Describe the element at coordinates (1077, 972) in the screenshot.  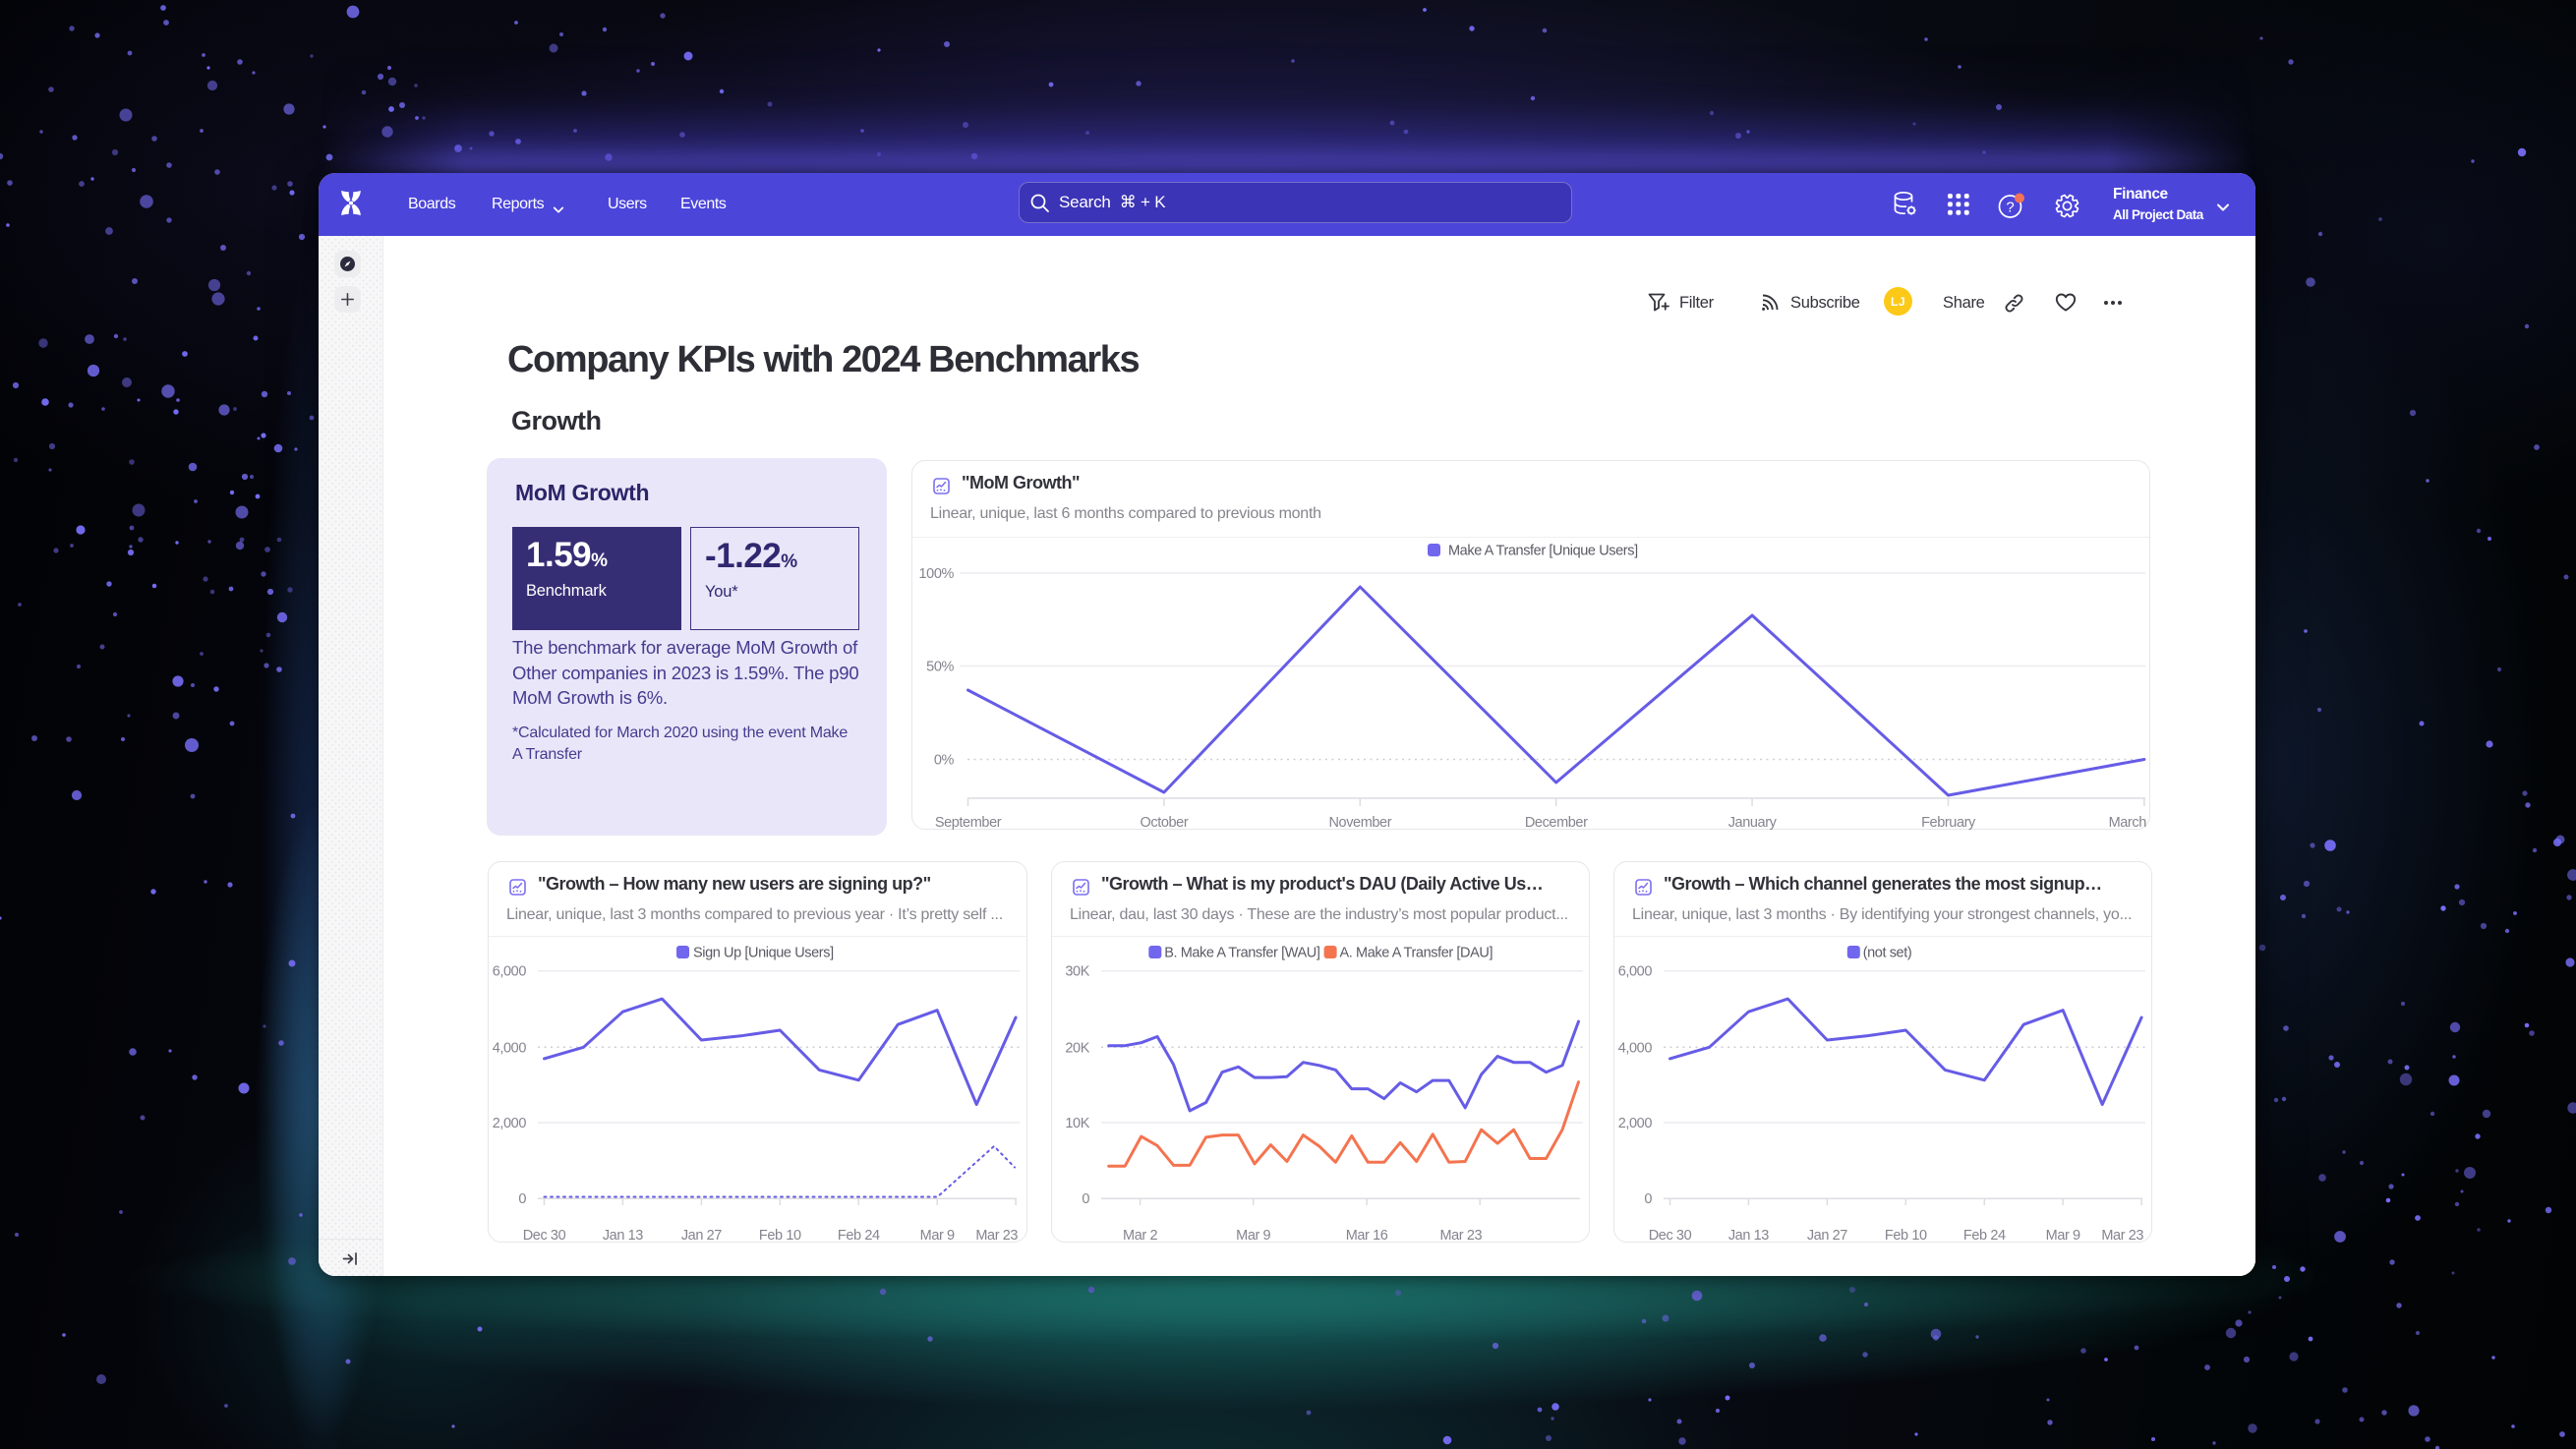
I see `svg-text: 30K` at that location.